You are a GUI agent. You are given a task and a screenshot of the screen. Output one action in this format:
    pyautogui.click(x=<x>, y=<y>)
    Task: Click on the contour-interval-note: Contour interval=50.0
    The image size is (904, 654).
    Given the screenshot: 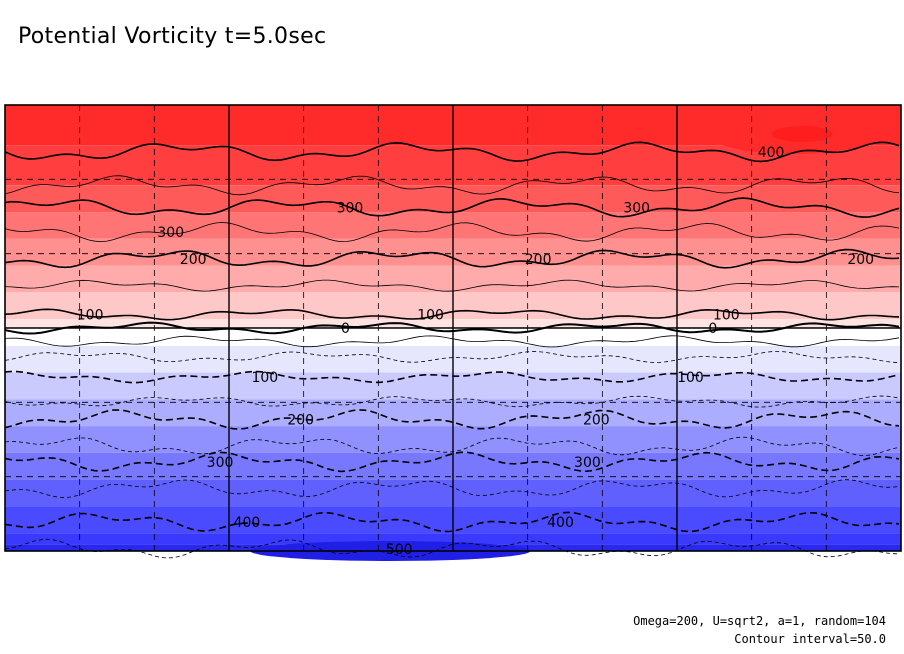 What is the action you would take?
    pyautogui.click(x=810, y=639)
    